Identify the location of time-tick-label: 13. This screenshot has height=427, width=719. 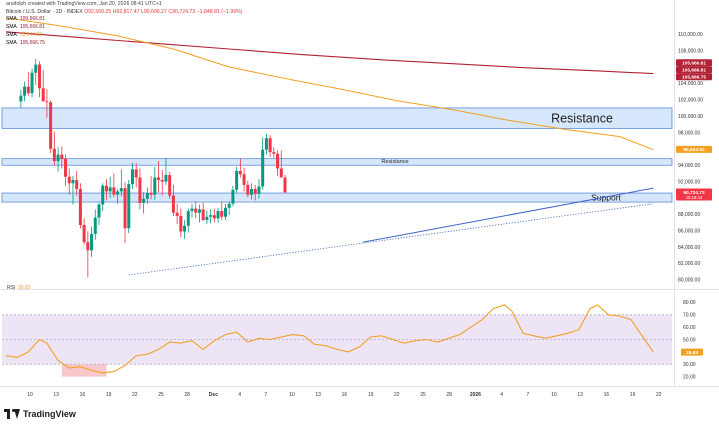
(56, 395).